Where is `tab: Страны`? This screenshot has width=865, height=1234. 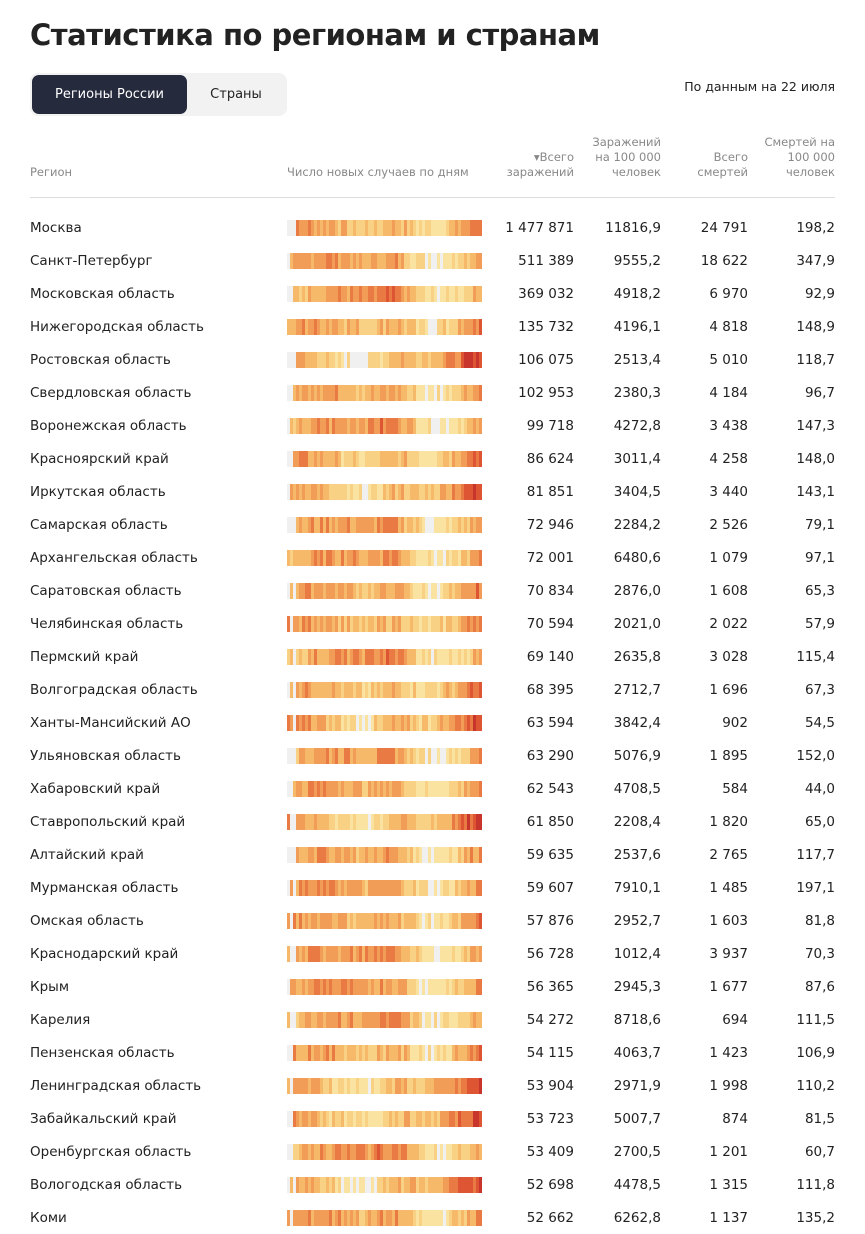
tab: Страны is located at coordinates (236, 94).